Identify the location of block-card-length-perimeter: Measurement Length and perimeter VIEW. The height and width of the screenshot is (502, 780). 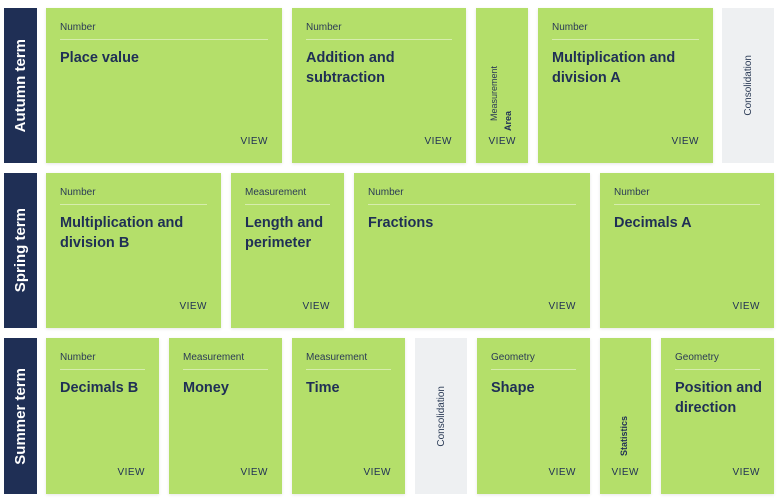
(287, 250).